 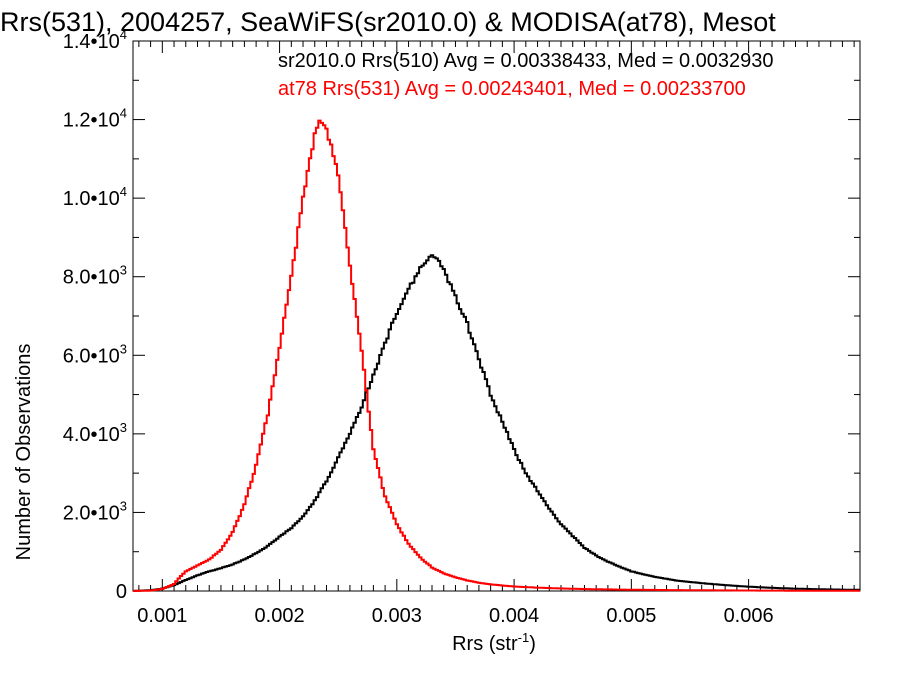 I want to click on y-tick-label: 2.0•103, so click(x=95, y=511).